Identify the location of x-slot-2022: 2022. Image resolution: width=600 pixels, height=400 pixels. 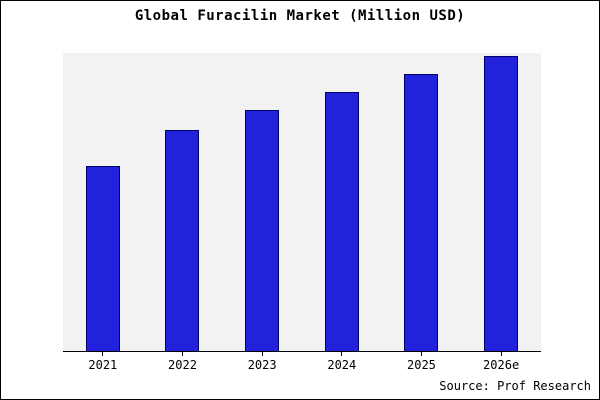
(182, 362).